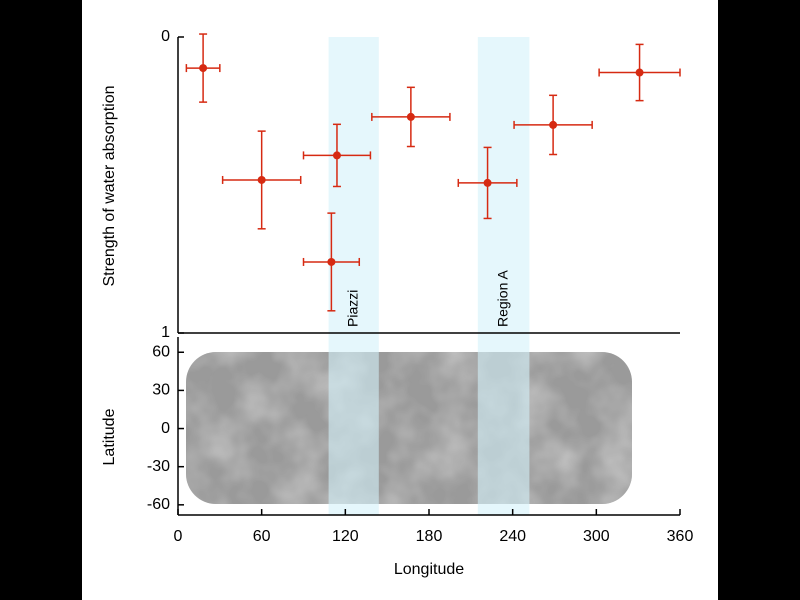 This screenshot has width=800, height=600. I want to click on map-y-tick-label: -60, so click(158, 504).